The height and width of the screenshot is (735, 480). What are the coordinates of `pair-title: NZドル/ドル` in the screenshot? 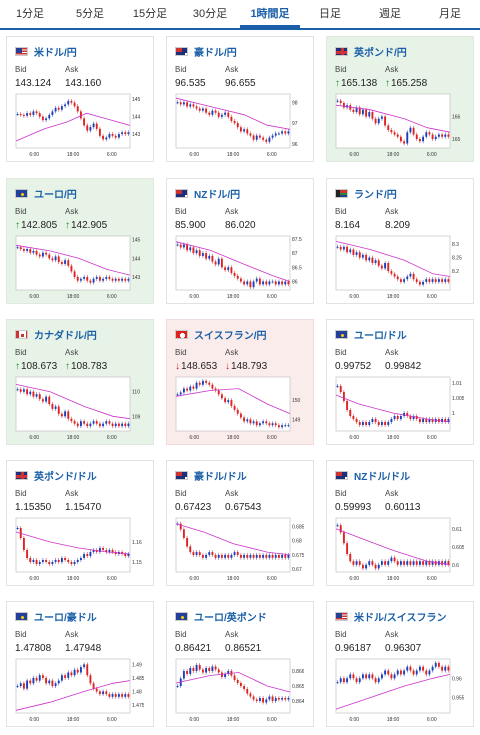 It's located at (373, 475).